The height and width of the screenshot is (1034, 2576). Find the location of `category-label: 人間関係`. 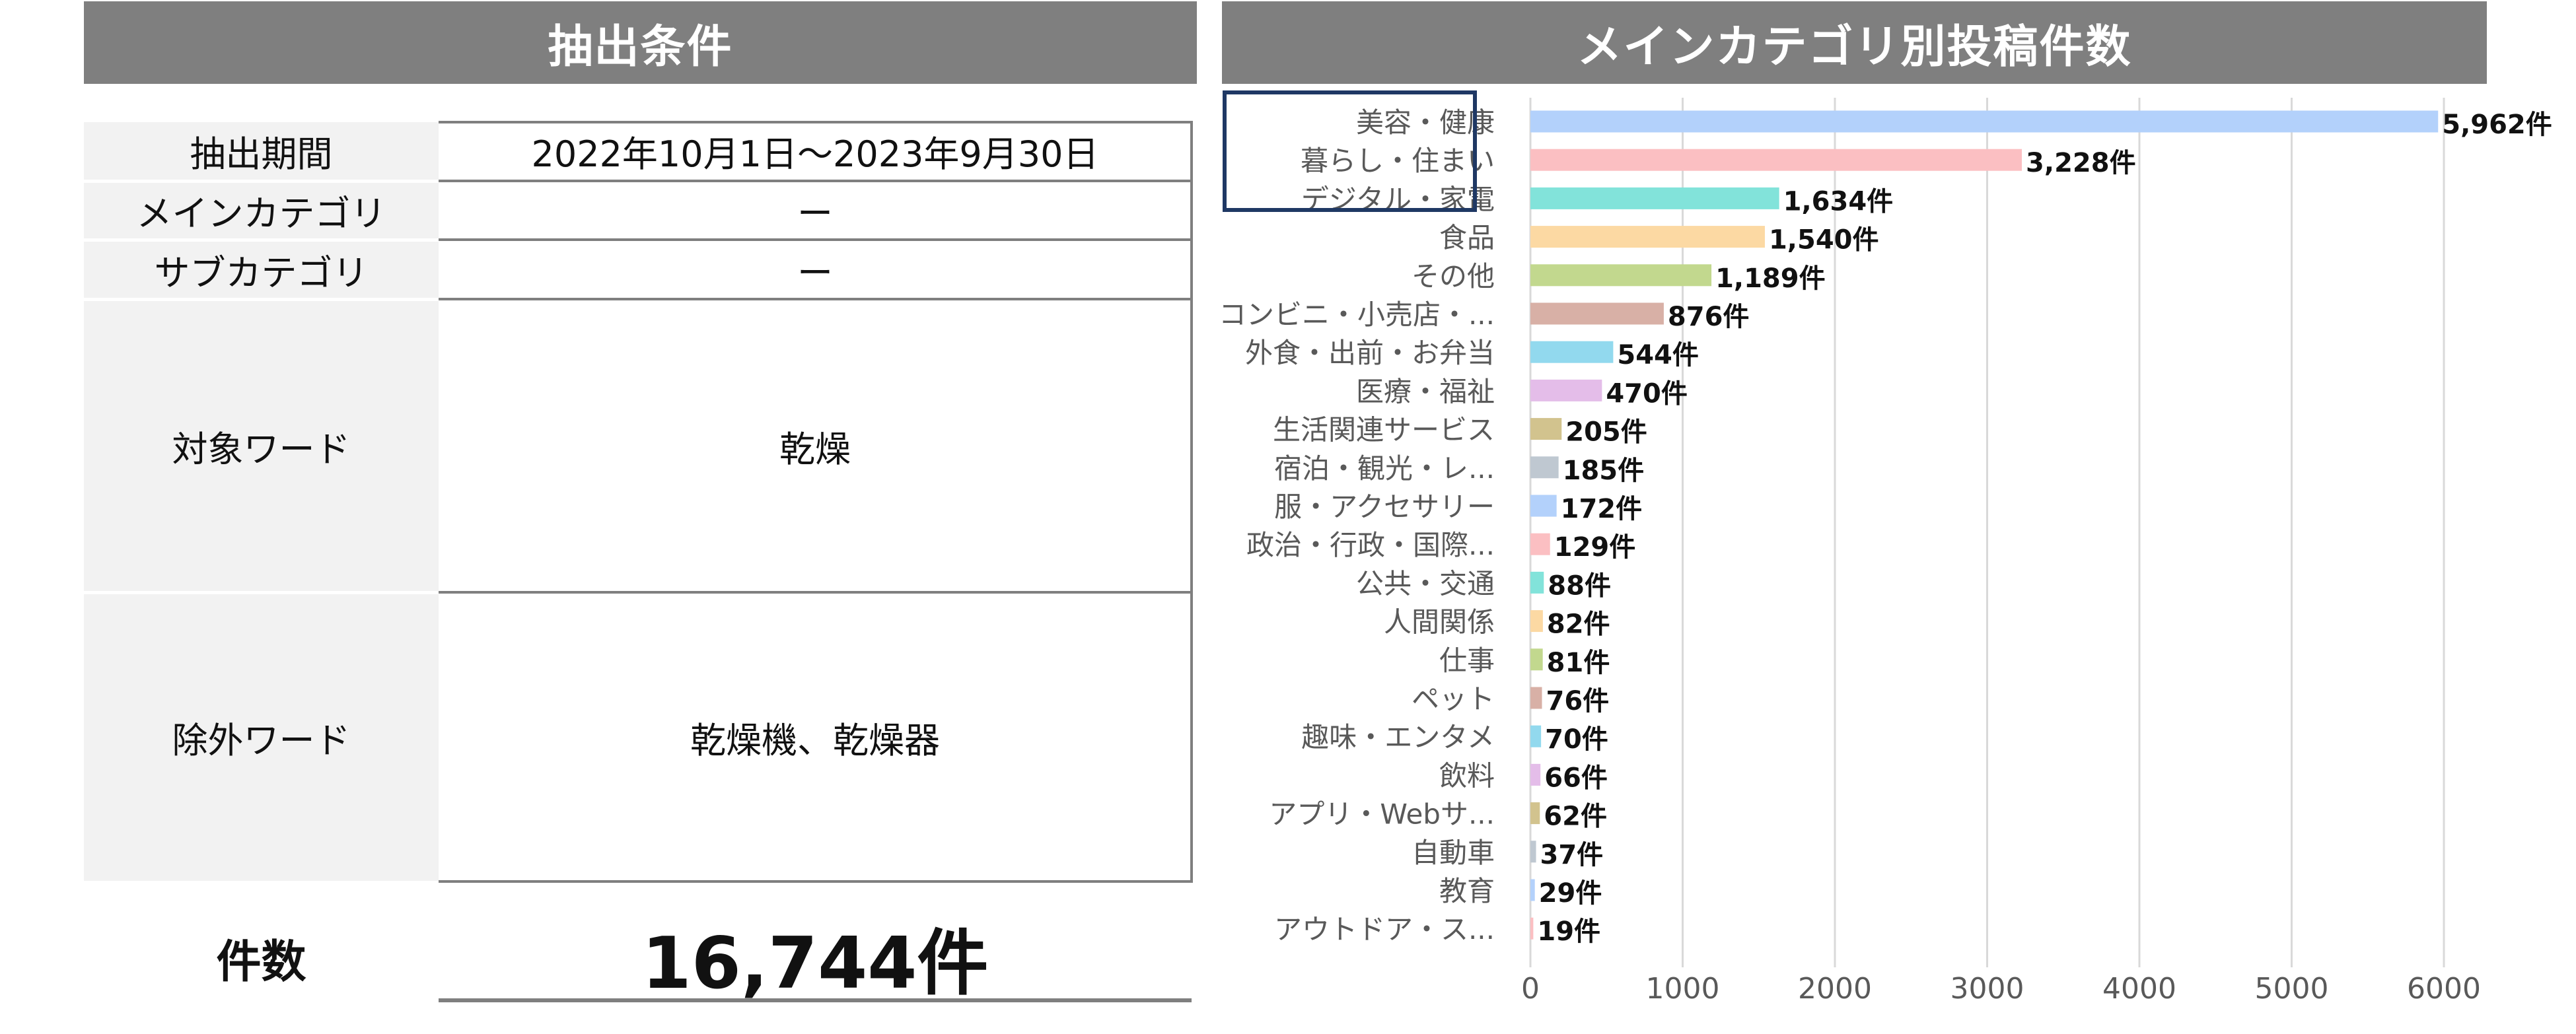

category-label: 人間関係 is located at coordinates (1439, 622).